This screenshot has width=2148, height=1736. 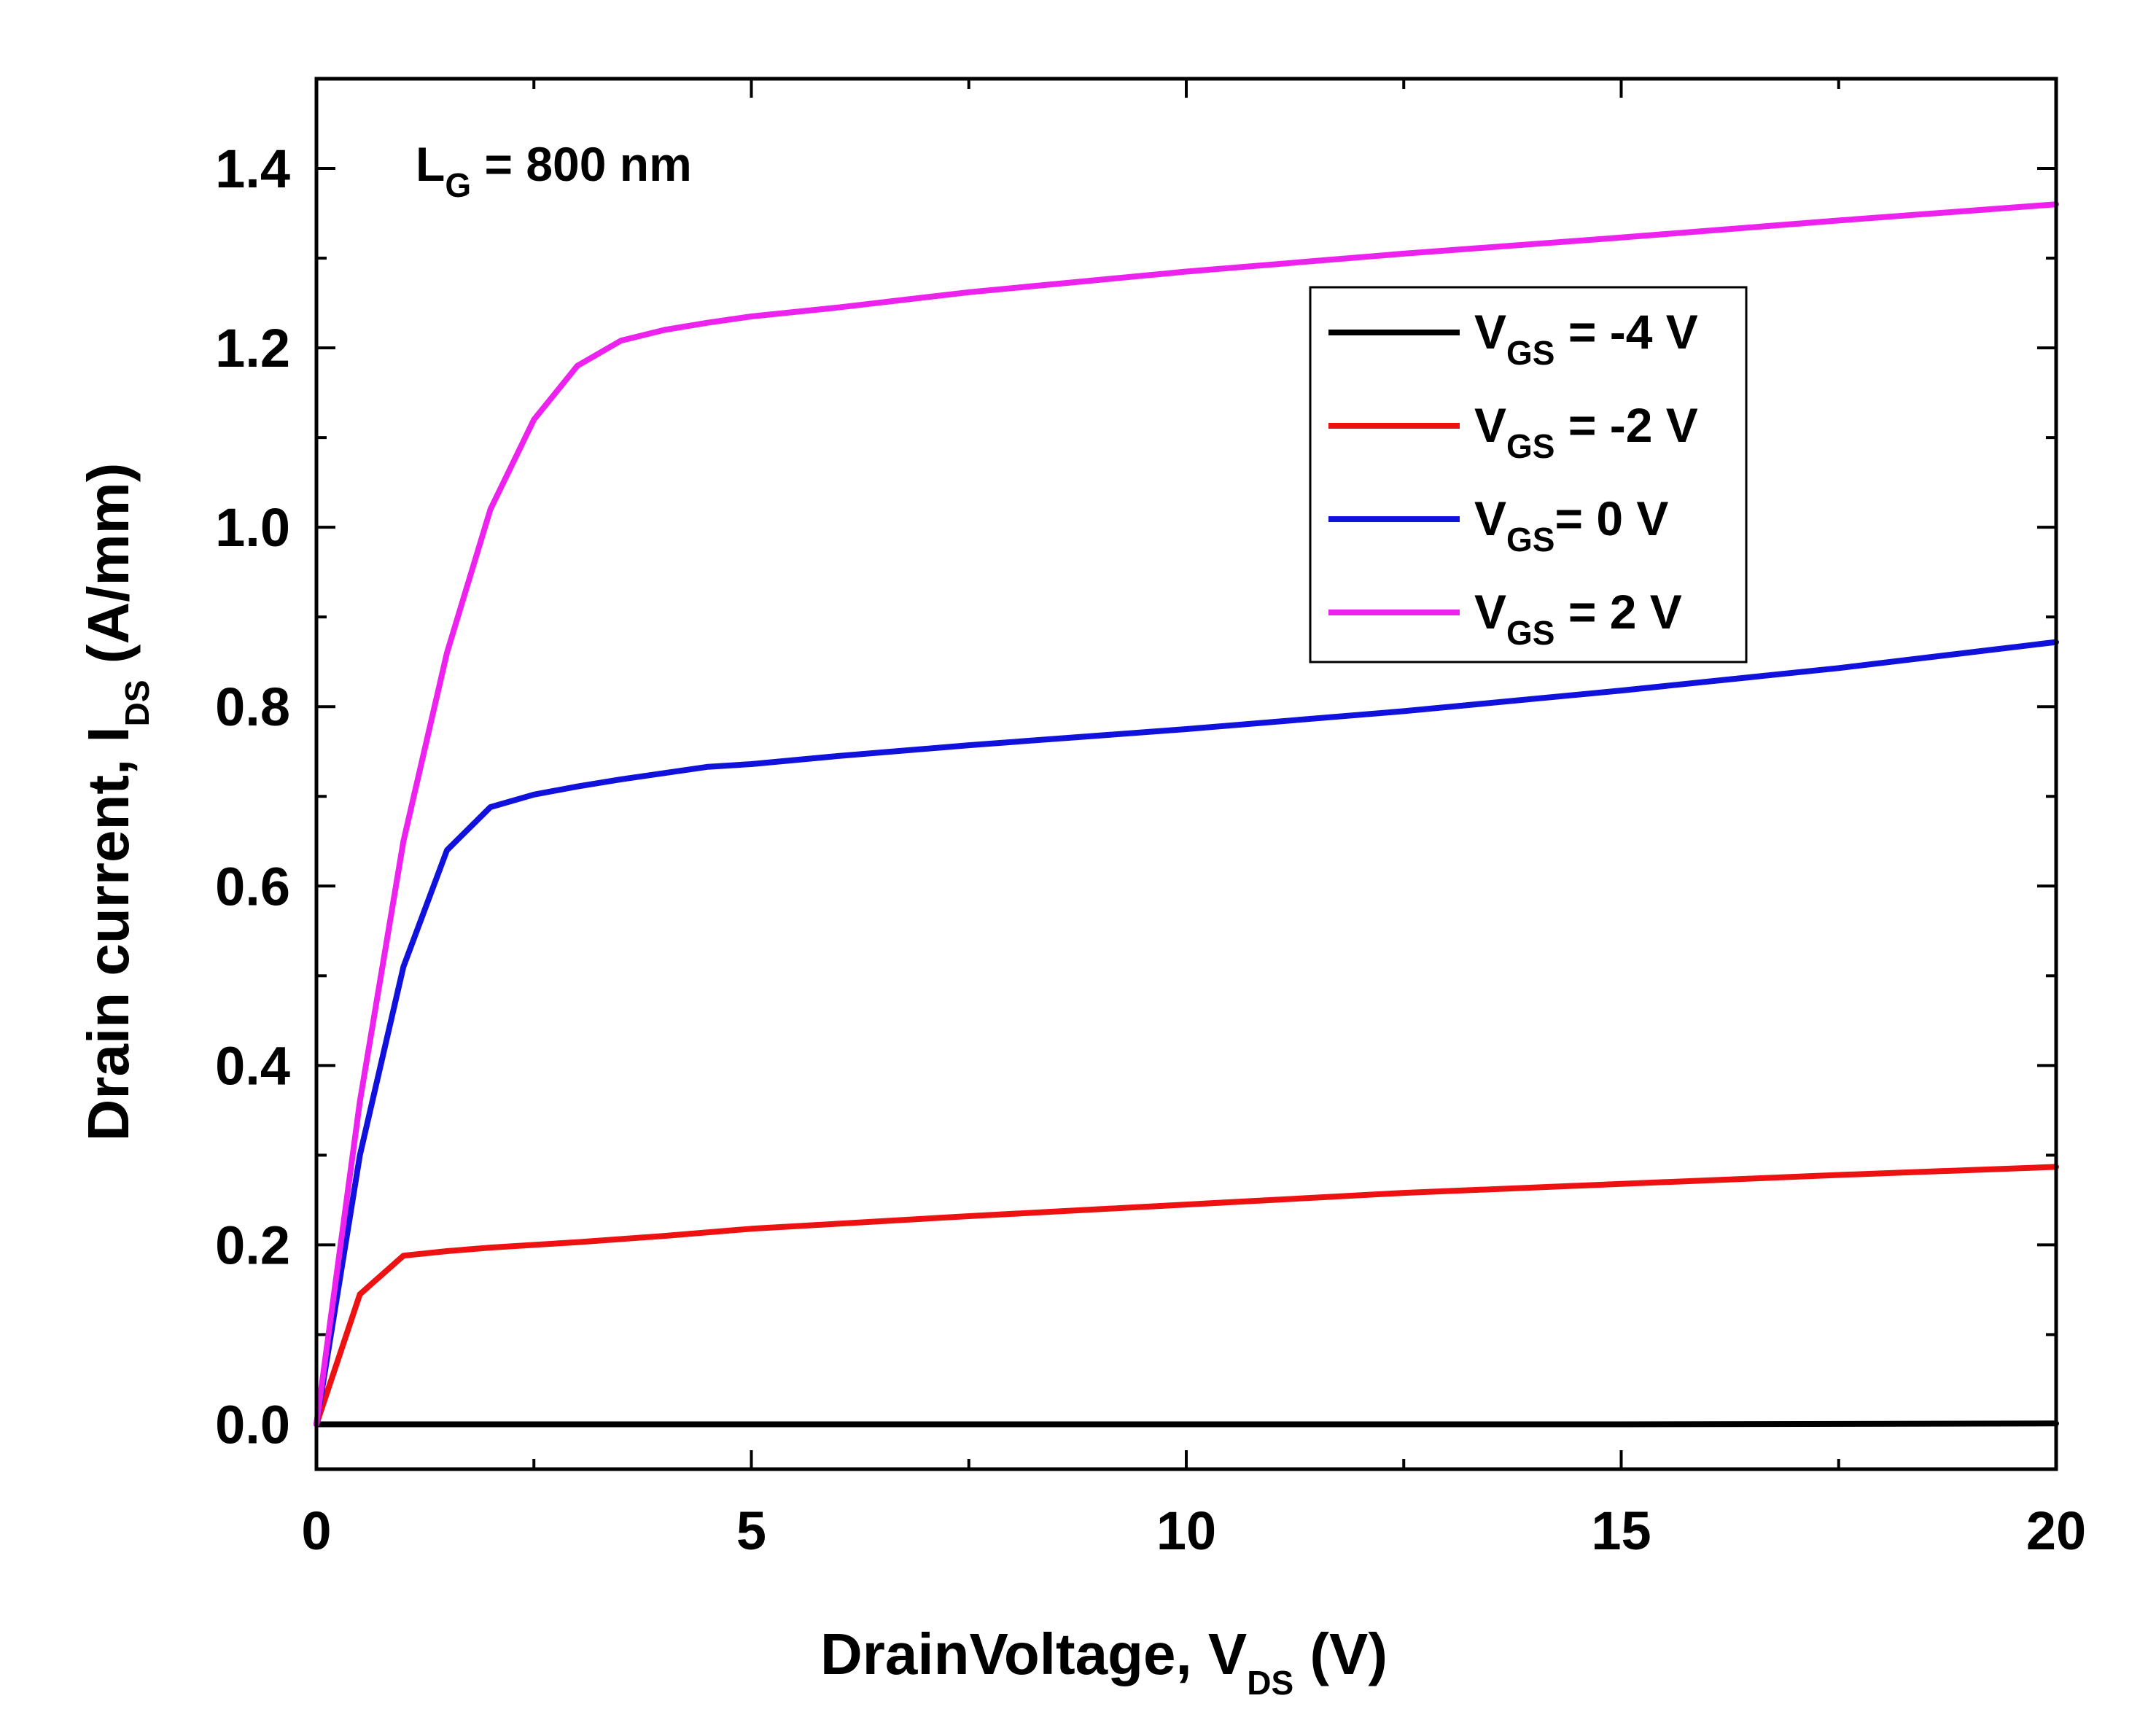 I want to click on y-tick-label: 1.4, so click(x=252, y=169).